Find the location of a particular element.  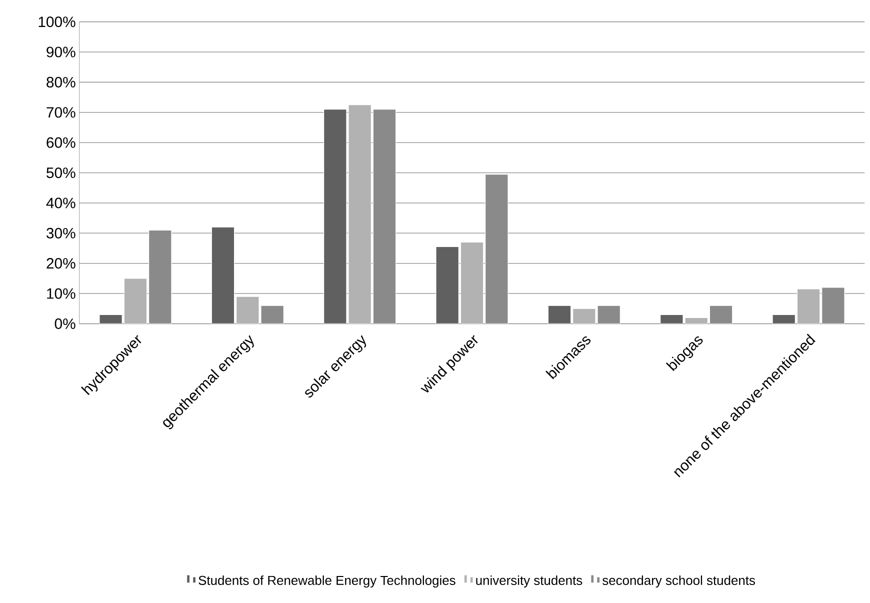

legend-label: university students is located at coordinates (529, 581).